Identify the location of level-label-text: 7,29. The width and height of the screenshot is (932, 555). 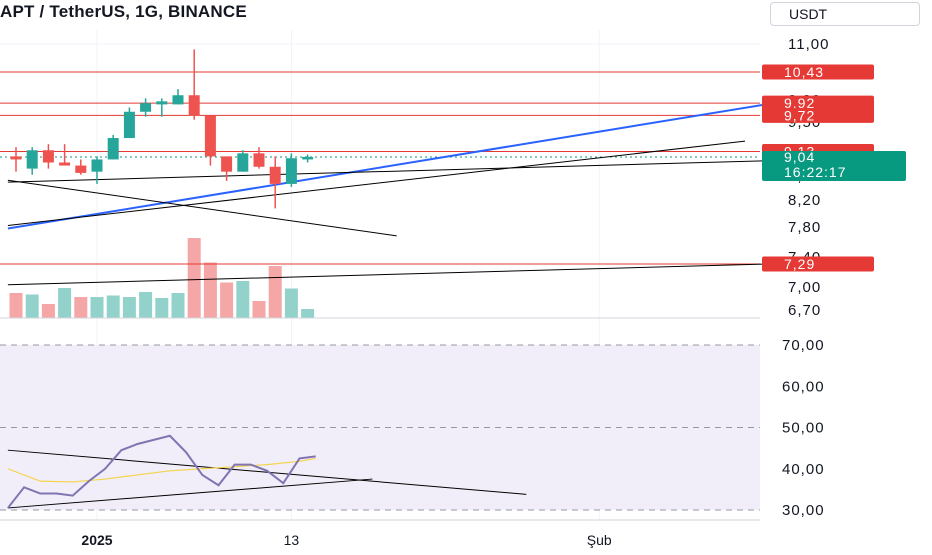
(799, 264).